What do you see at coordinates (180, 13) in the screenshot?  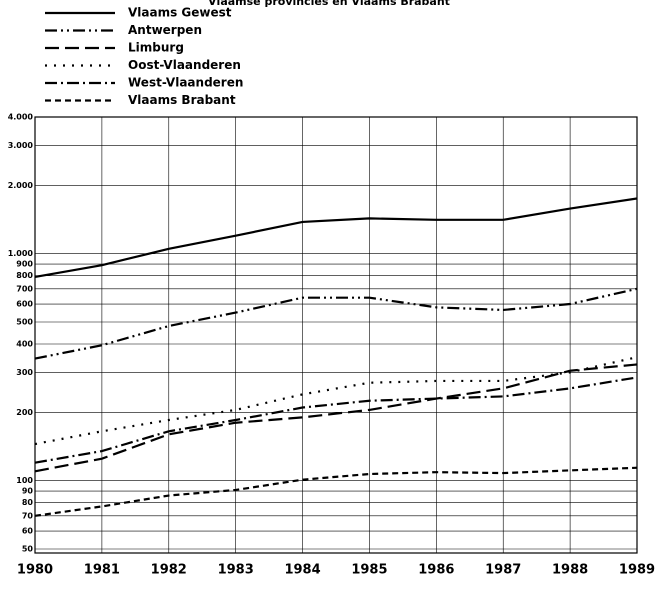 I see `legend-label: Vlaams Gewest` at bounding box center [180, 13].